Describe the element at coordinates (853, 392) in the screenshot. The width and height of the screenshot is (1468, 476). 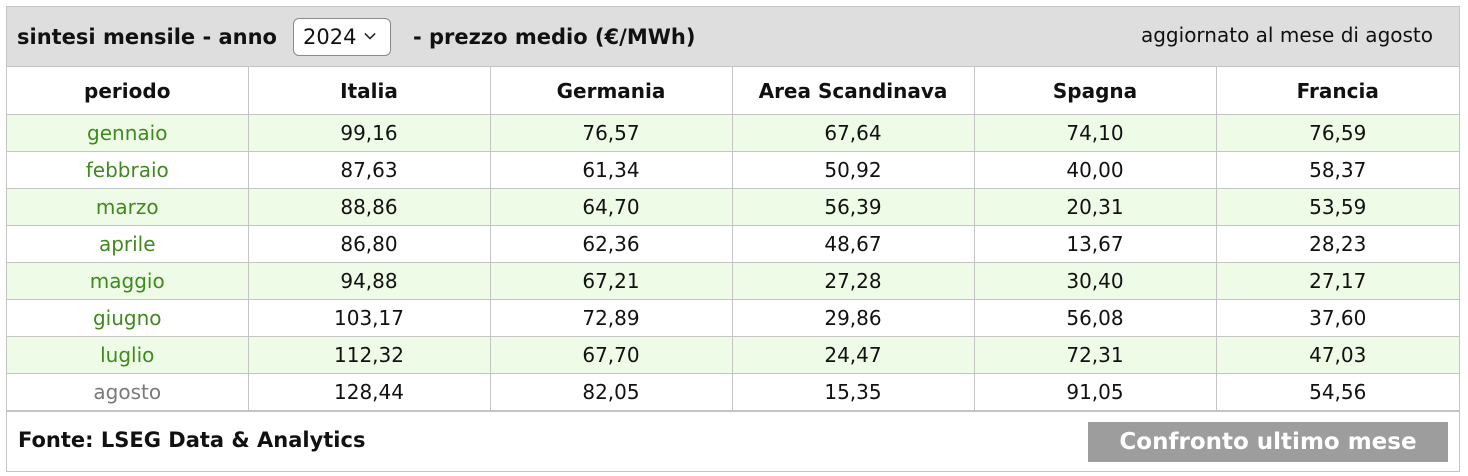
I see `price-cell: 15,35` at that location.